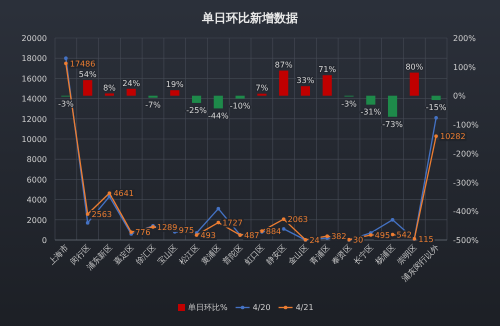  What do you see at coordinates (414, 67) in the screenshot?
I see `data-label: 80%` at bounding box center [414, 67].